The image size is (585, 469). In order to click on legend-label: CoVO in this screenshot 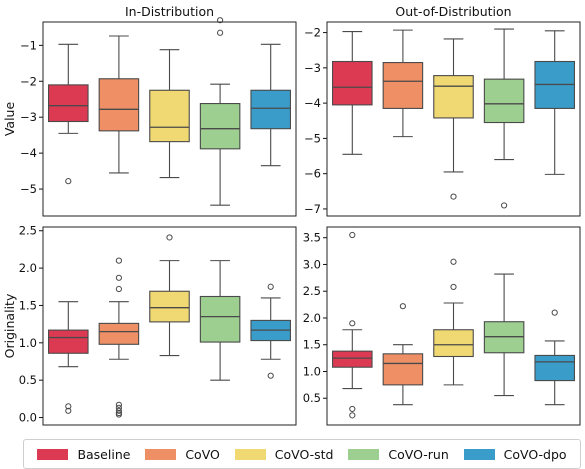, I will do `click(202, 454)`.